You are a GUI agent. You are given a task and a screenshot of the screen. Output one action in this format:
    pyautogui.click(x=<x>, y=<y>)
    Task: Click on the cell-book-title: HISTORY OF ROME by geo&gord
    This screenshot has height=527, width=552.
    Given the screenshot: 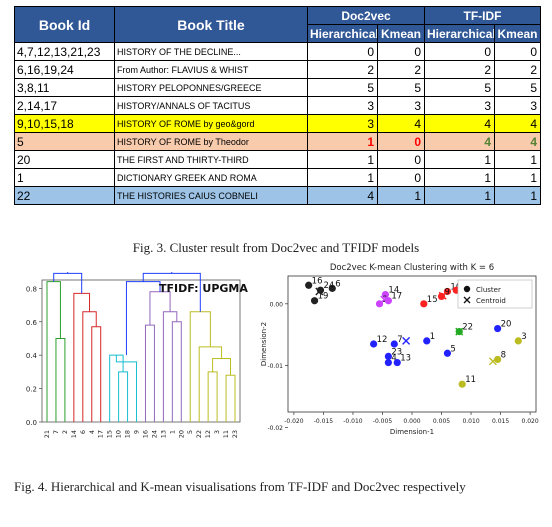 What is the action you would take?
    pyautogui.click(x=211, y=123)
    